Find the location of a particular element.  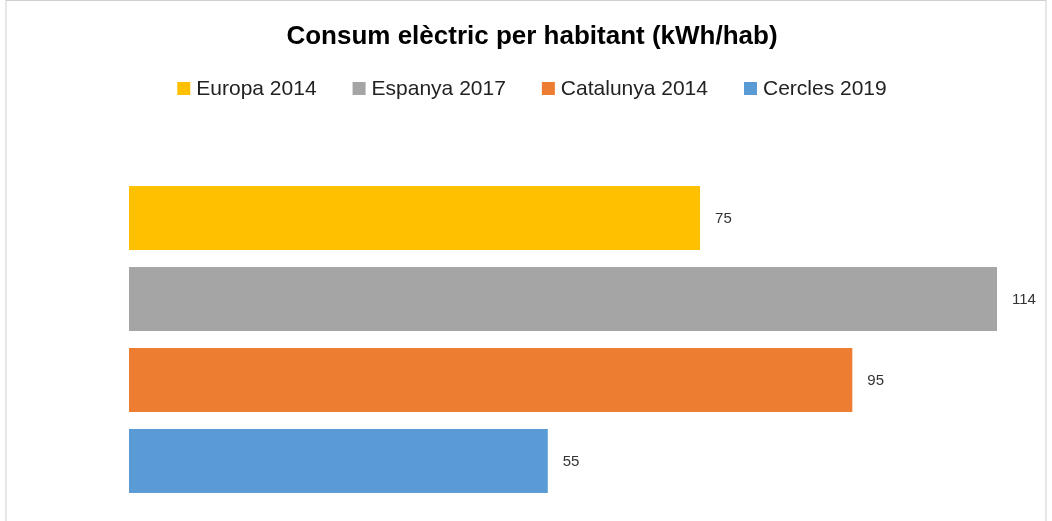

legend-label: Catalunya 2014 is located at coordinates (634, 87).